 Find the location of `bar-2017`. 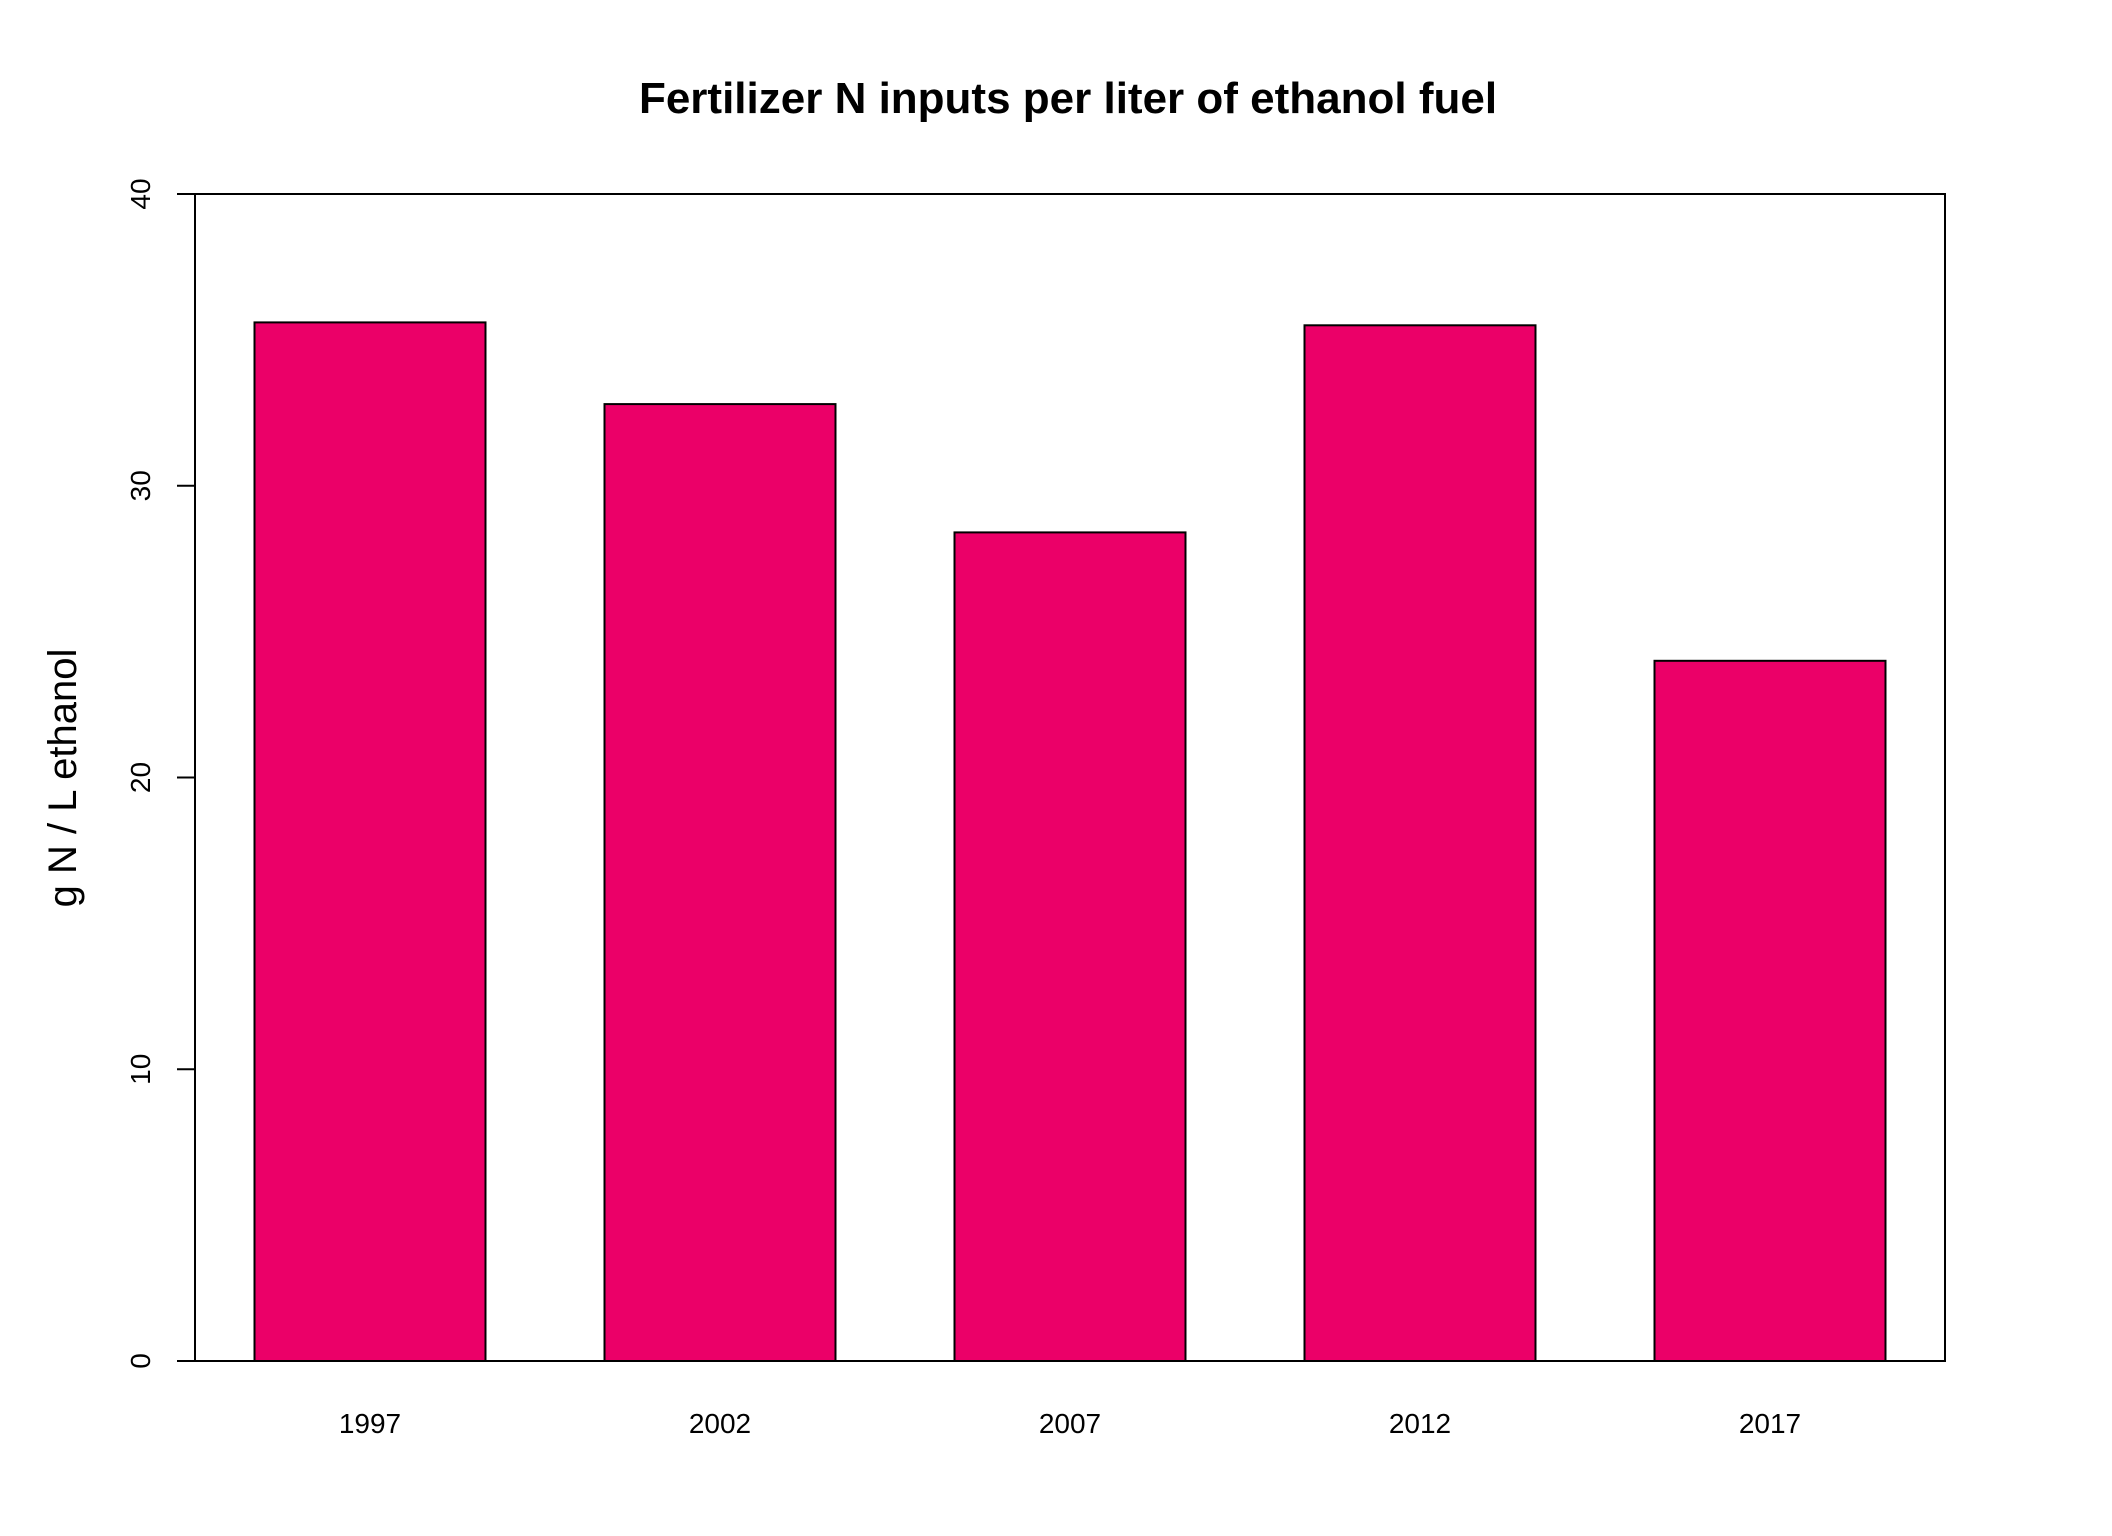

bar-2017 is located at coordinates (1770, 1010).